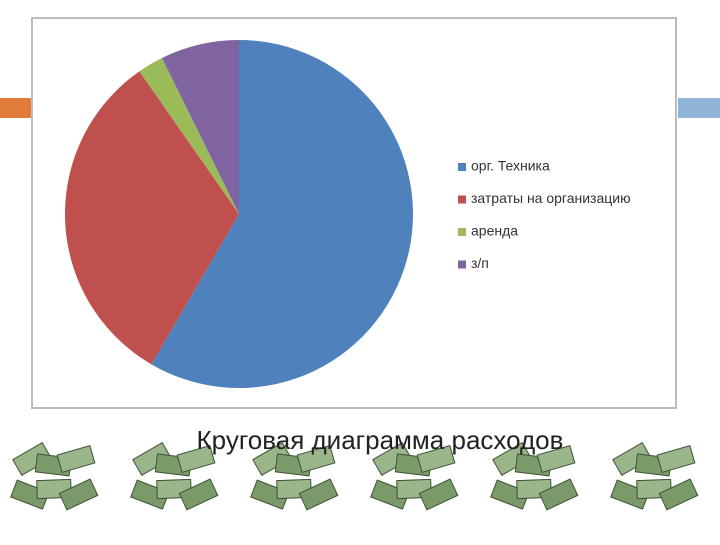  I want to click on legend-label: з/п, so click(480, 263).